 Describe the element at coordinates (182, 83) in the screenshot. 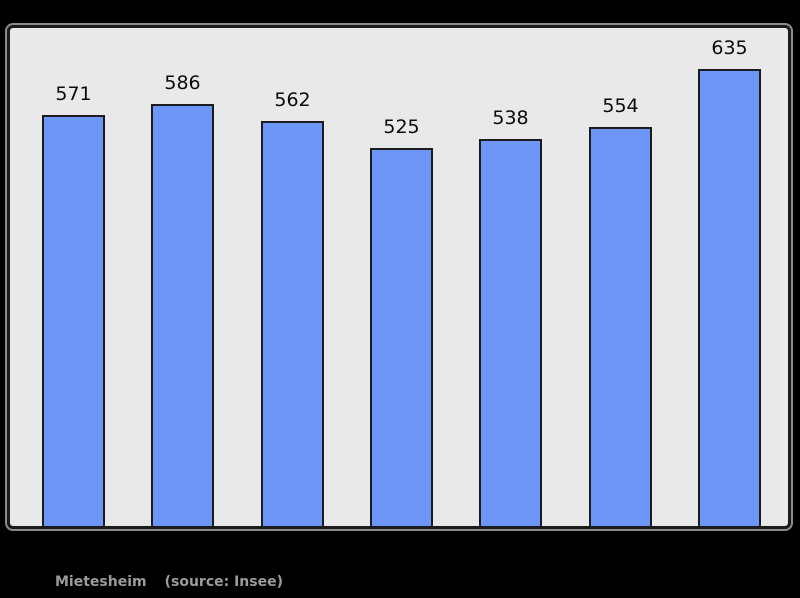

I see `bar-value-label: 586` at that location.